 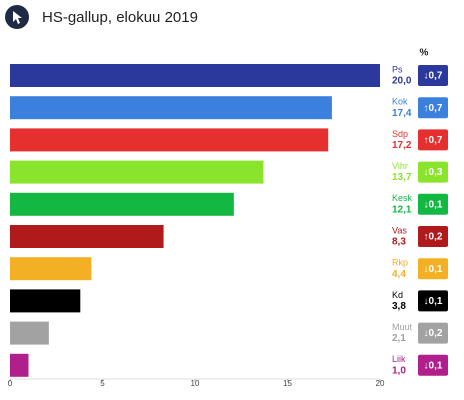 I want to click on x-tick-label: 5, so click(x=102, y=383).